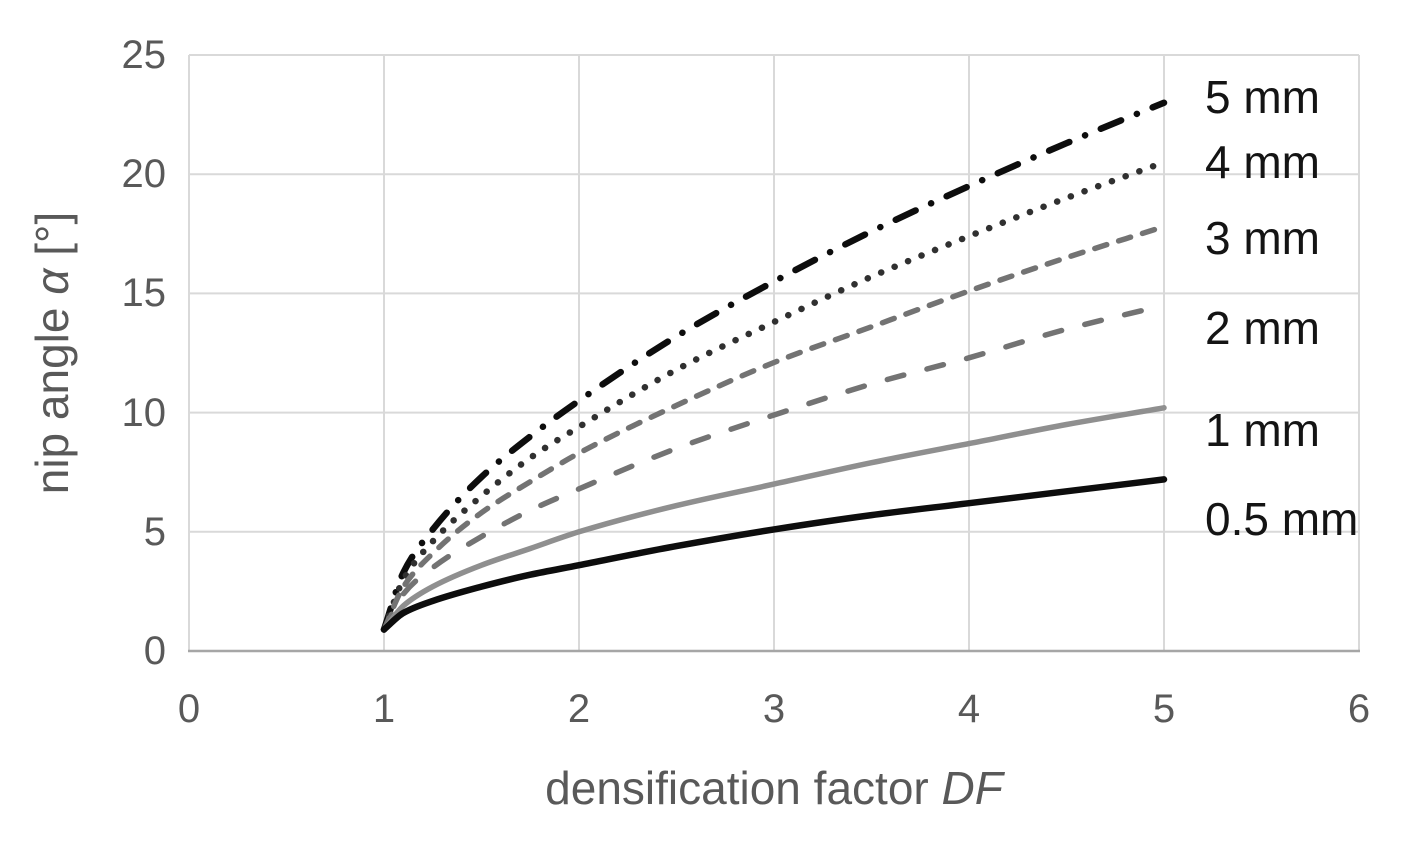  What do you see at coordinates (144, 293) in the screenshot?
I see `y-tick-label: 15` at bounding box center [144, 293].